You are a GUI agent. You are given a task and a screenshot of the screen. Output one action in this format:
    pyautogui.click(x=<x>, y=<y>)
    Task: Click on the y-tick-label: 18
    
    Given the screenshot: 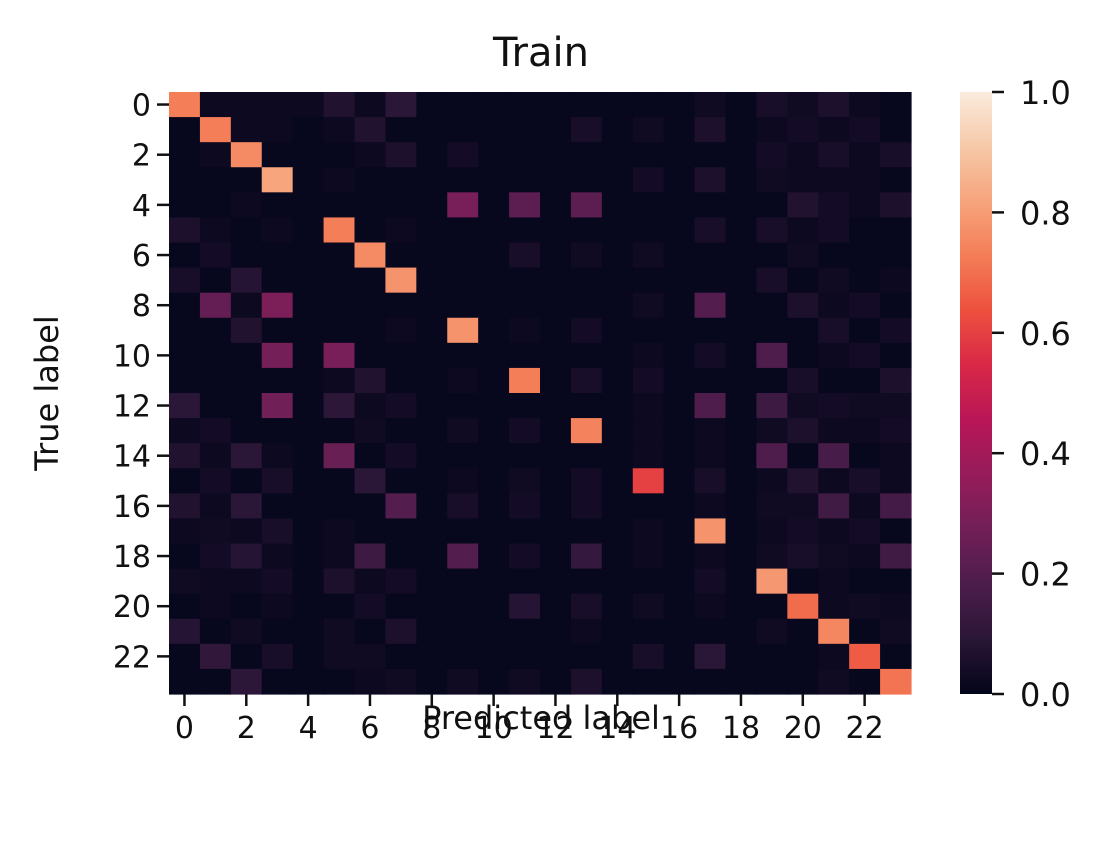 What is the action you would take?
    pyautogui.click(x=132, y=557)
    